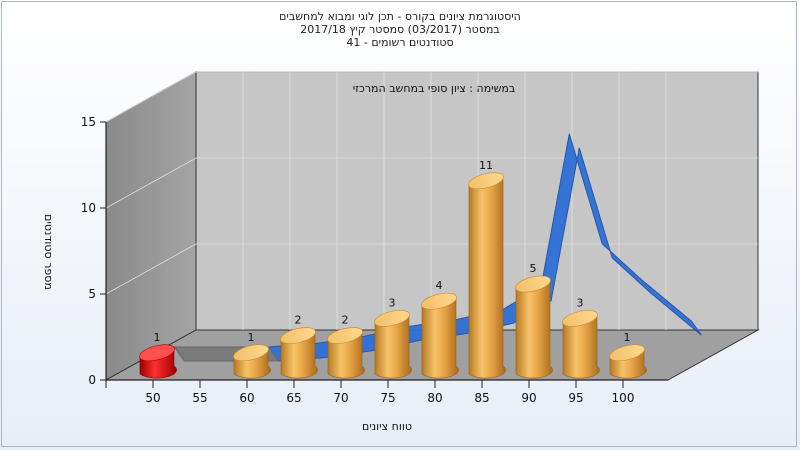  Describe the element at coordinates (528, 398) in the screenshot. I see `x-tick-label: 90` at that location.